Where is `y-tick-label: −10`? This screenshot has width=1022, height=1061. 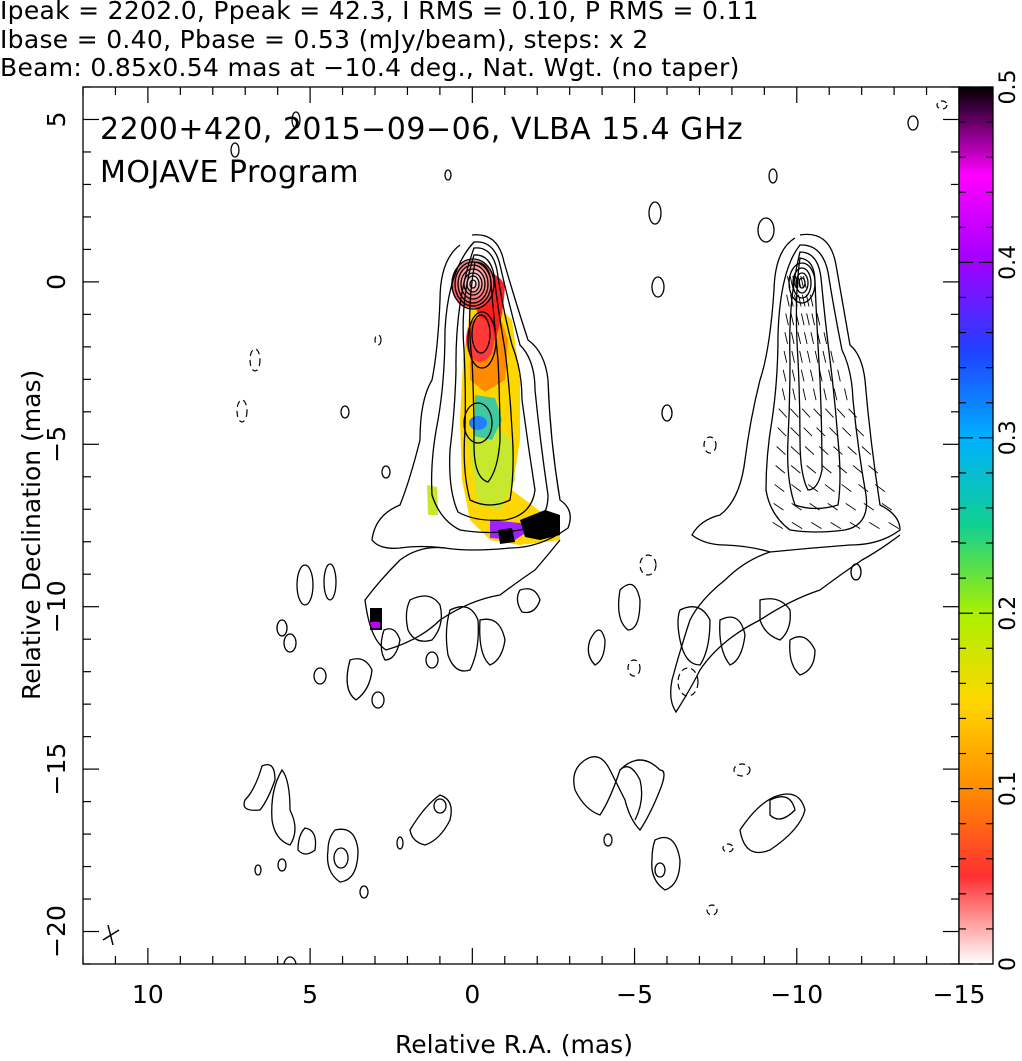
y-tick-label: −10 is located at coordinates (56, 606).